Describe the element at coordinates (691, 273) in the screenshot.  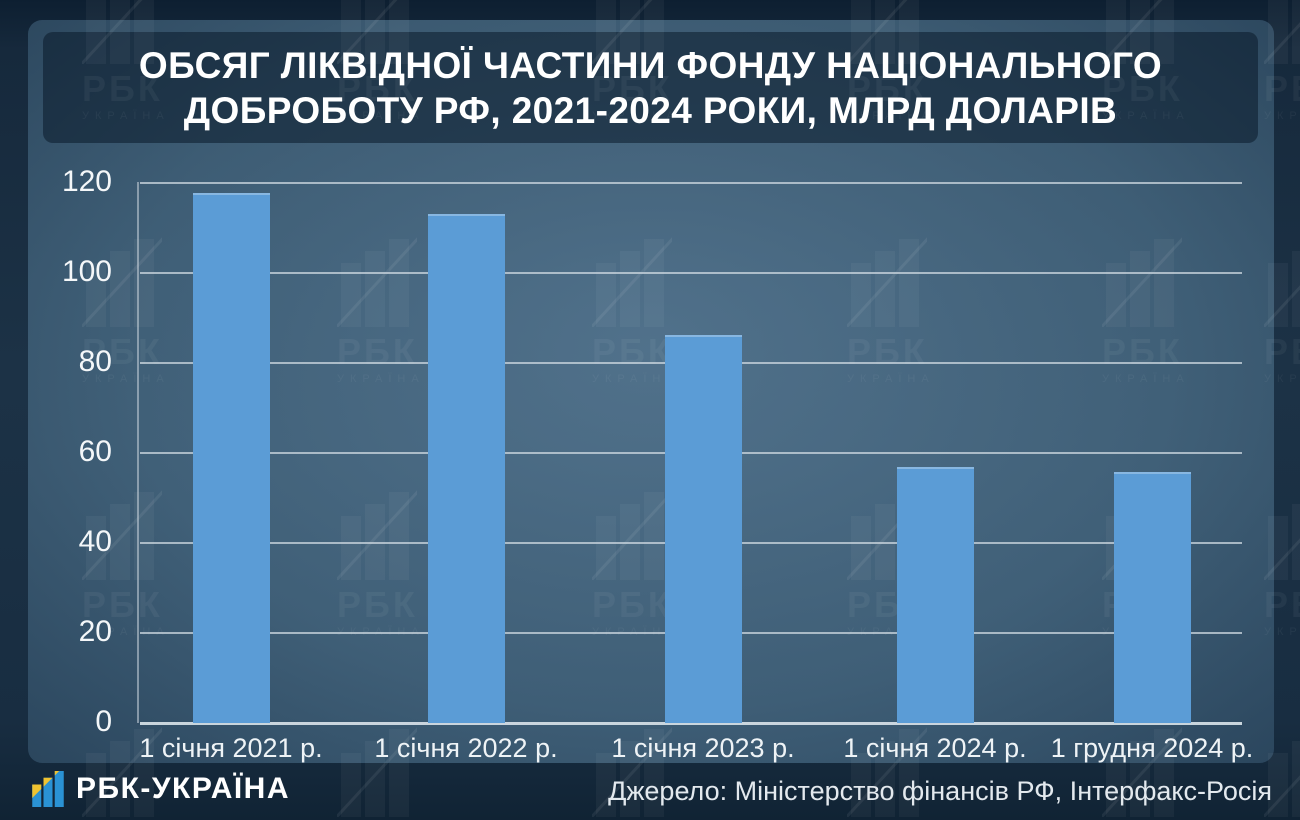
I see `gridline-y100` at that location.